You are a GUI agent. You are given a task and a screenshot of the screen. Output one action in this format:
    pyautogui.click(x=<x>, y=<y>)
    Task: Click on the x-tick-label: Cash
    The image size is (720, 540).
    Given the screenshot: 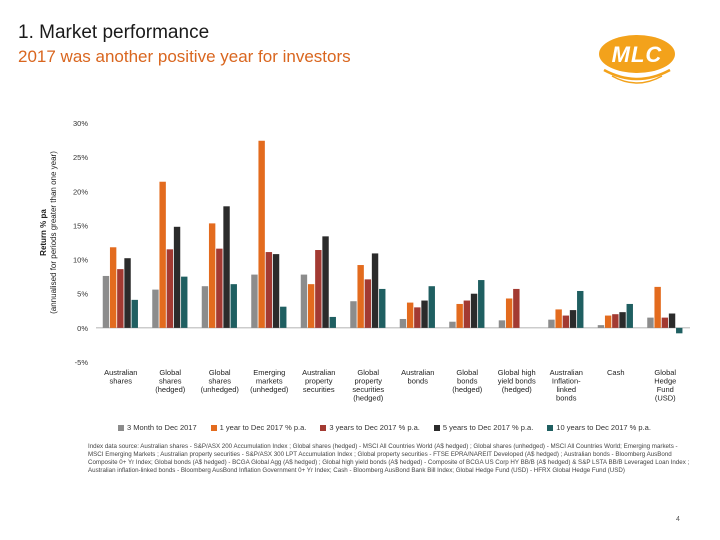 What is the action you would take?
    pyautogui.click(x=616, y=372)
    